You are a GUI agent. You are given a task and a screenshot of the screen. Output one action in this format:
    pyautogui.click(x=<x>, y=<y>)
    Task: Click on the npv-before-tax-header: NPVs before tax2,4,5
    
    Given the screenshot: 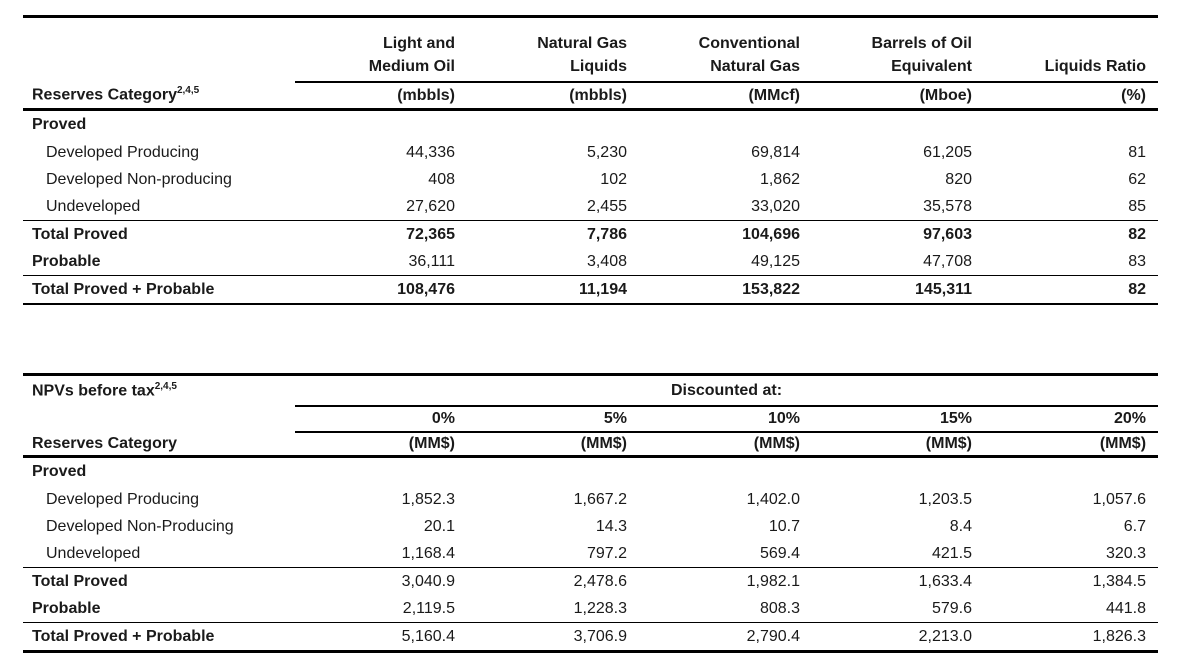 What is the action you would take?
    pyautogui.click(x=159, y=391)
    